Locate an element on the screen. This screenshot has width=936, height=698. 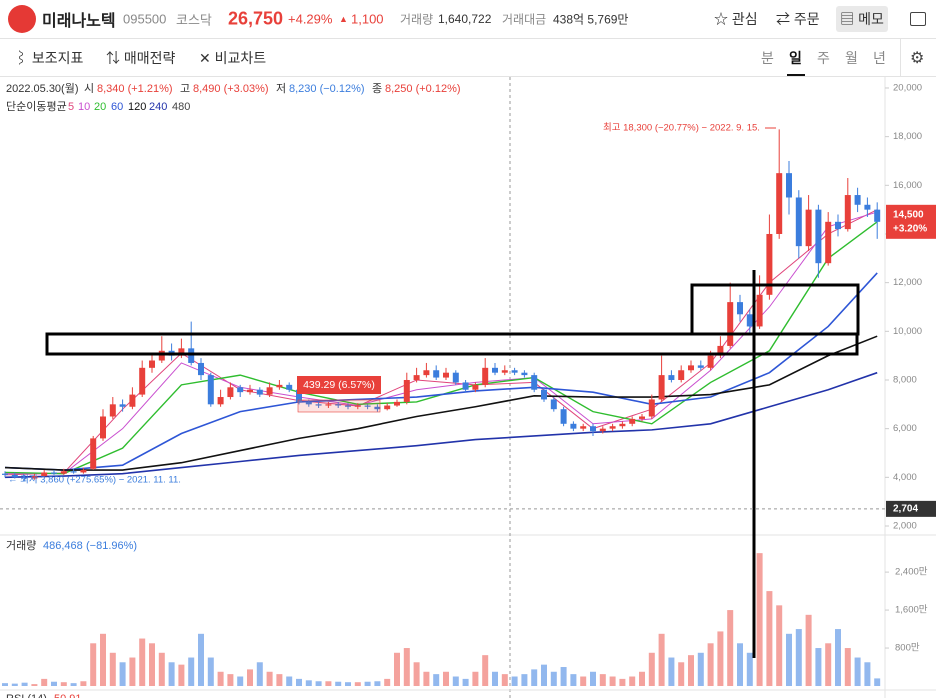
ma-legend-item: 5 is located at coordinates (71, 107).